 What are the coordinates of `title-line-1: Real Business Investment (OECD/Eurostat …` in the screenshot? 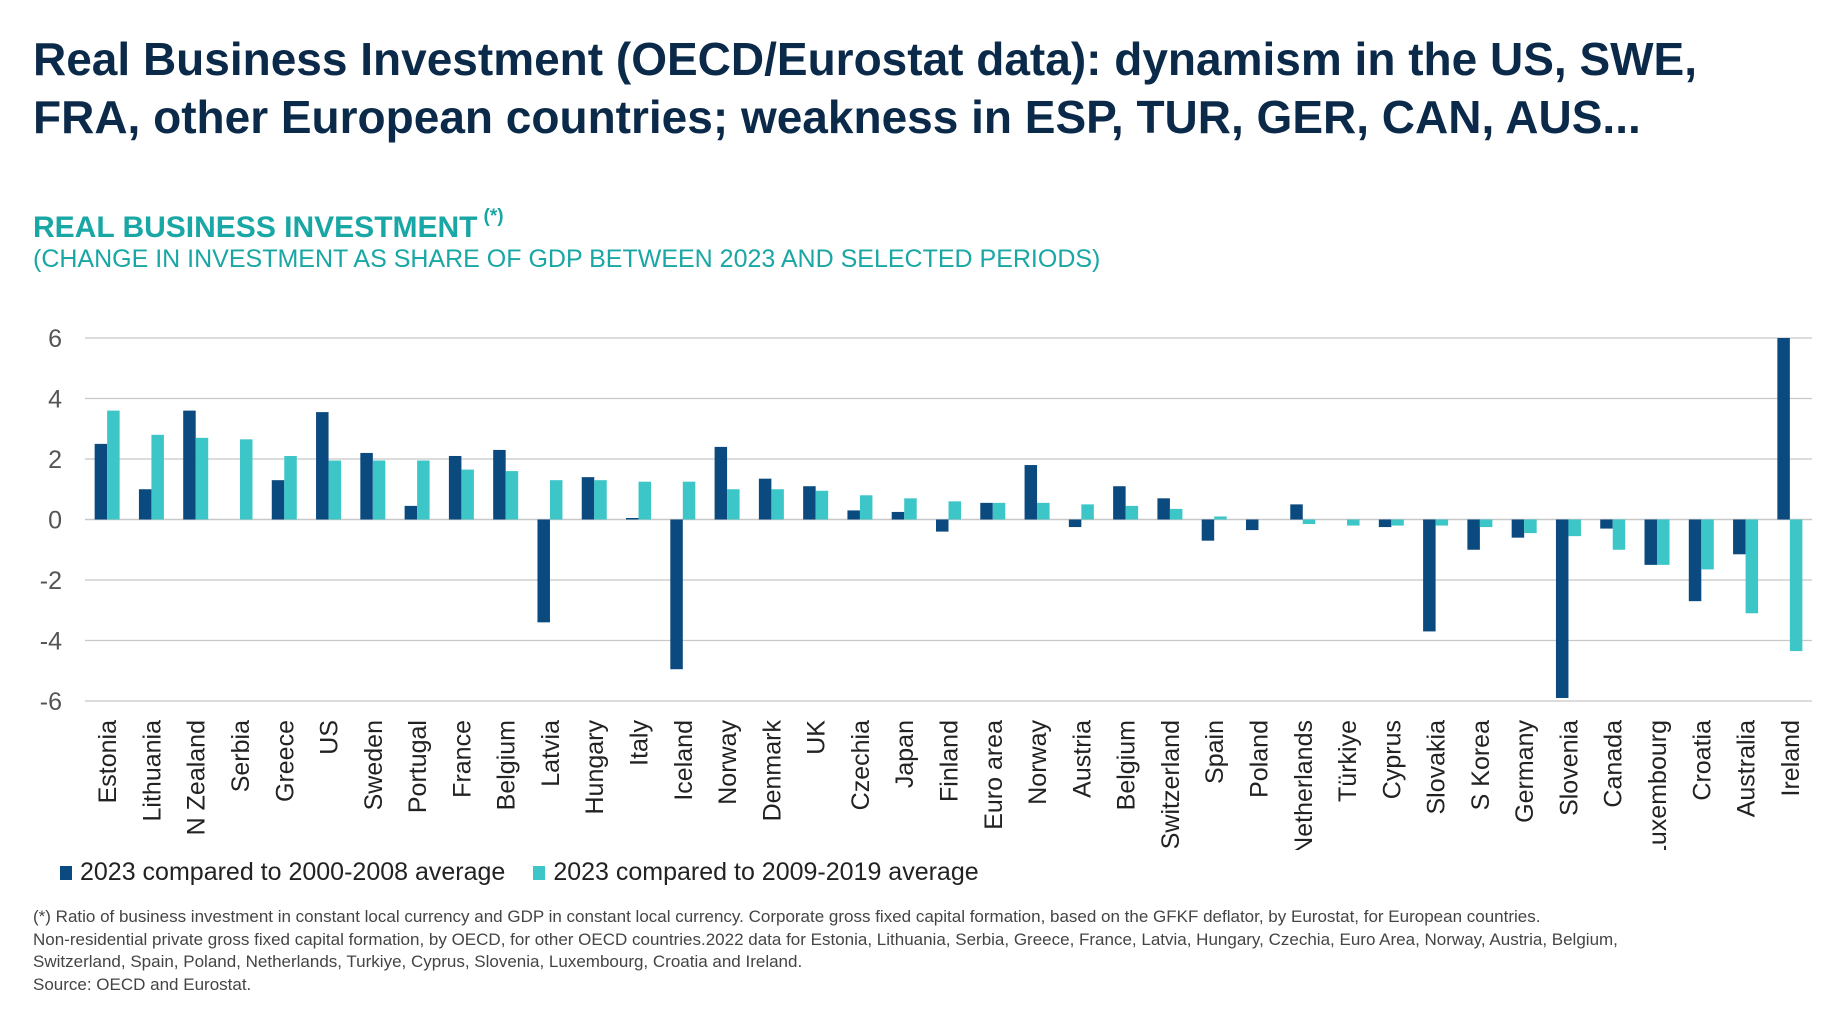 It's located at (865, 59).